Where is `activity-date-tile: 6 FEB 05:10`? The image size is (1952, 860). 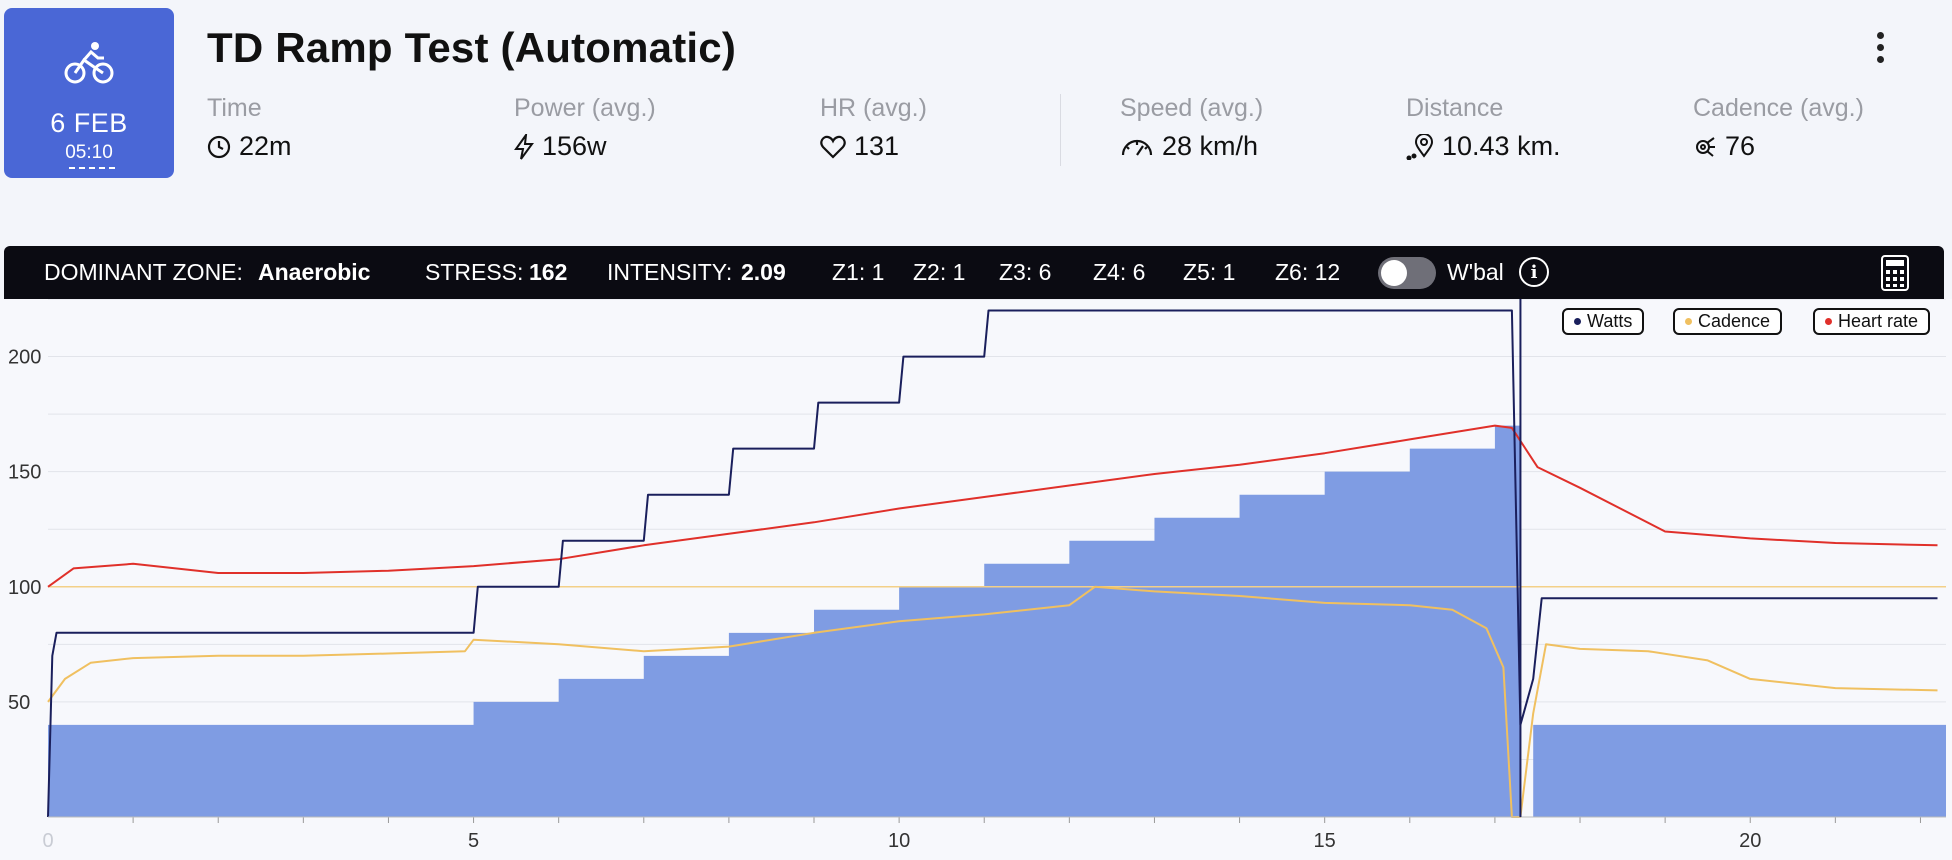 activity-date-tile: 6 FEB 05:10 is located at coordinates (89, 93).